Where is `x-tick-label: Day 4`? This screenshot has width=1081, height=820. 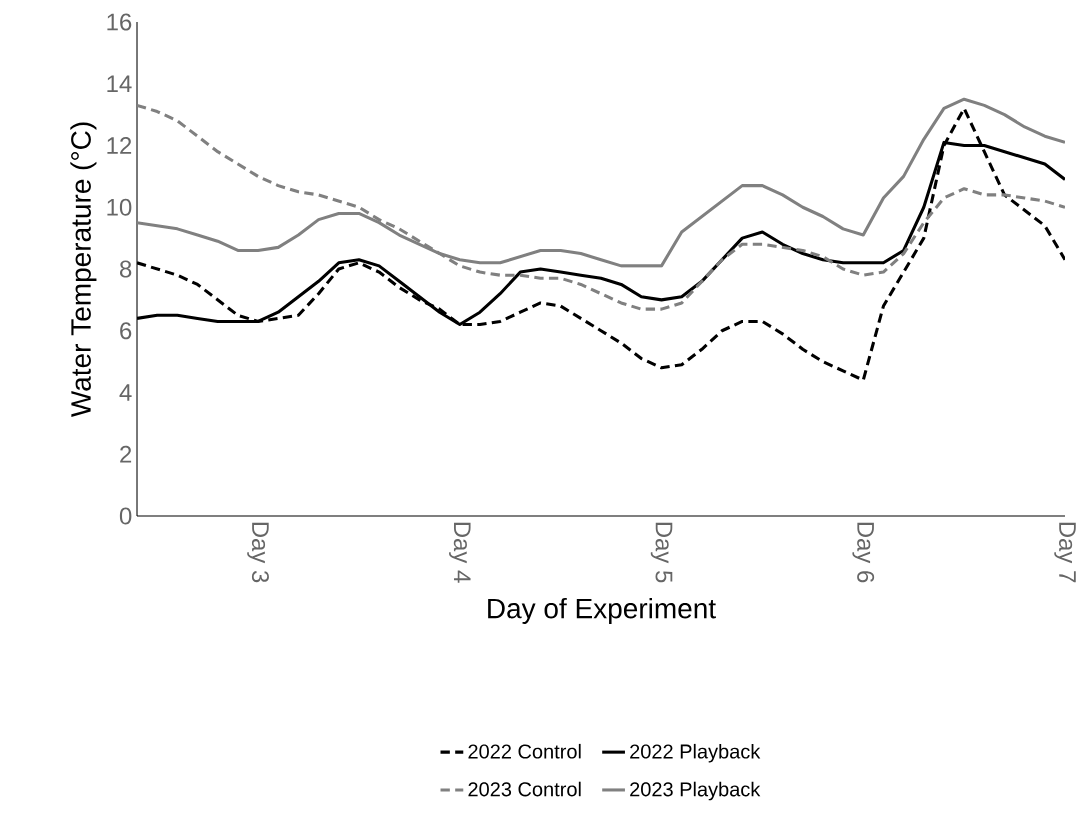
x-tick-label: Day 4 is located at coordinates (460, 552).